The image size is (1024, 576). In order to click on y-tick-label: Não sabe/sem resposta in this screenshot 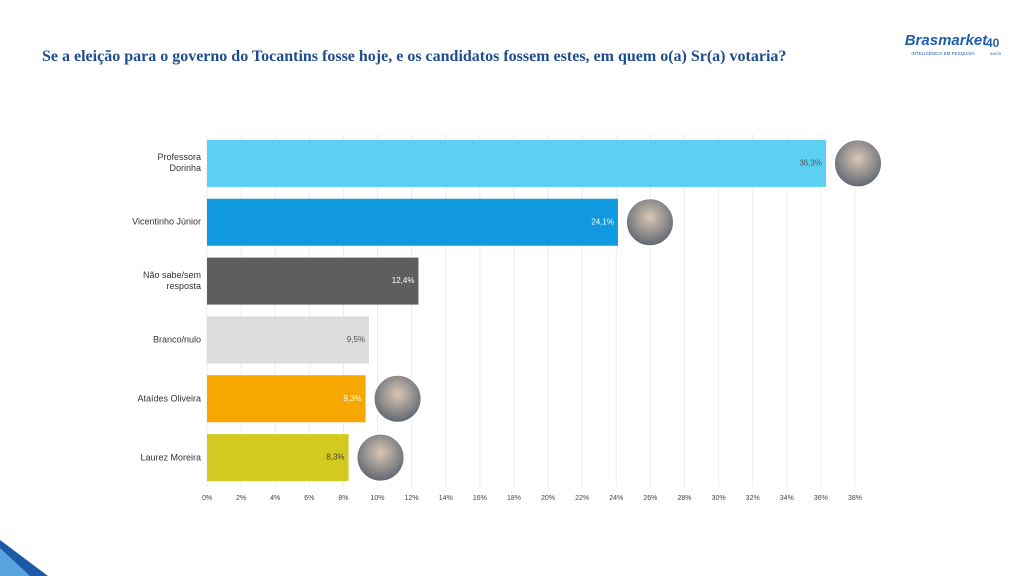, I will do `click(171, 281)`.